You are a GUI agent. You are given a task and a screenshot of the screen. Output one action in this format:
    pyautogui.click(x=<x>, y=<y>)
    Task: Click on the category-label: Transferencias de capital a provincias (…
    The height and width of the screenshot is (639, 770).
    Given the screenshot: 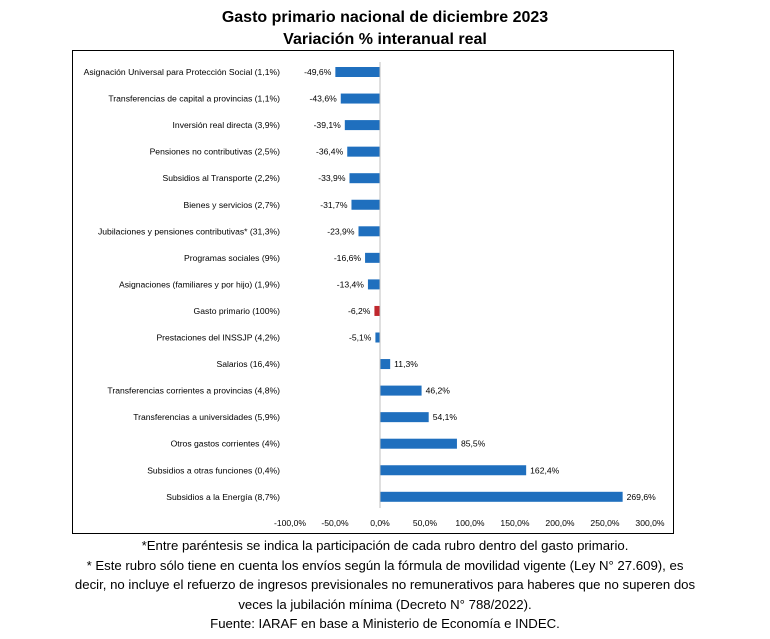 What is the action you would take?
    pyautogui.click(x=194, y=99)
    